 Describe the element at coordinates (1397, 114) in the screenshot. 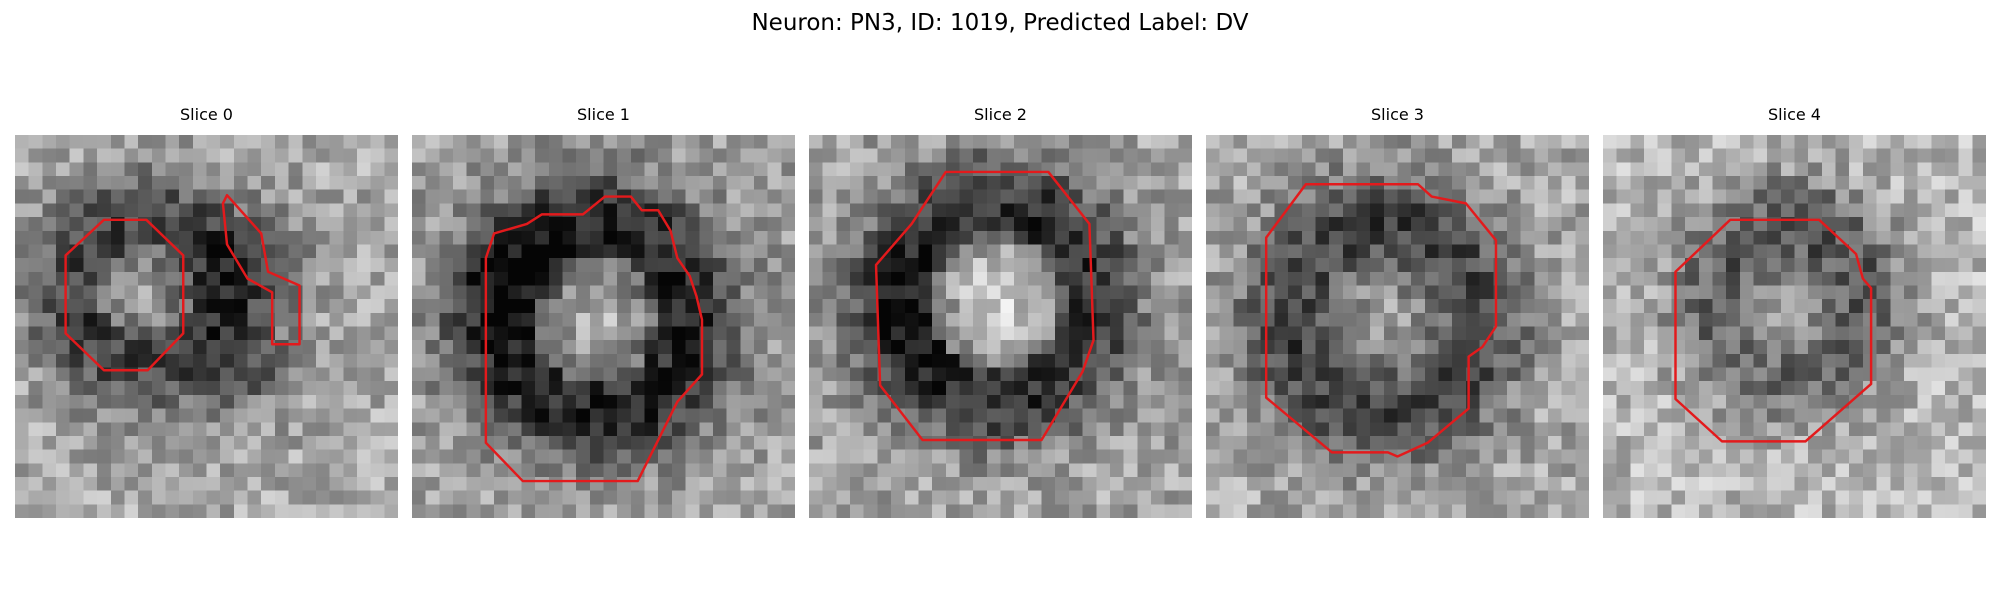

I see `slice-title: Slice 3` at that location.